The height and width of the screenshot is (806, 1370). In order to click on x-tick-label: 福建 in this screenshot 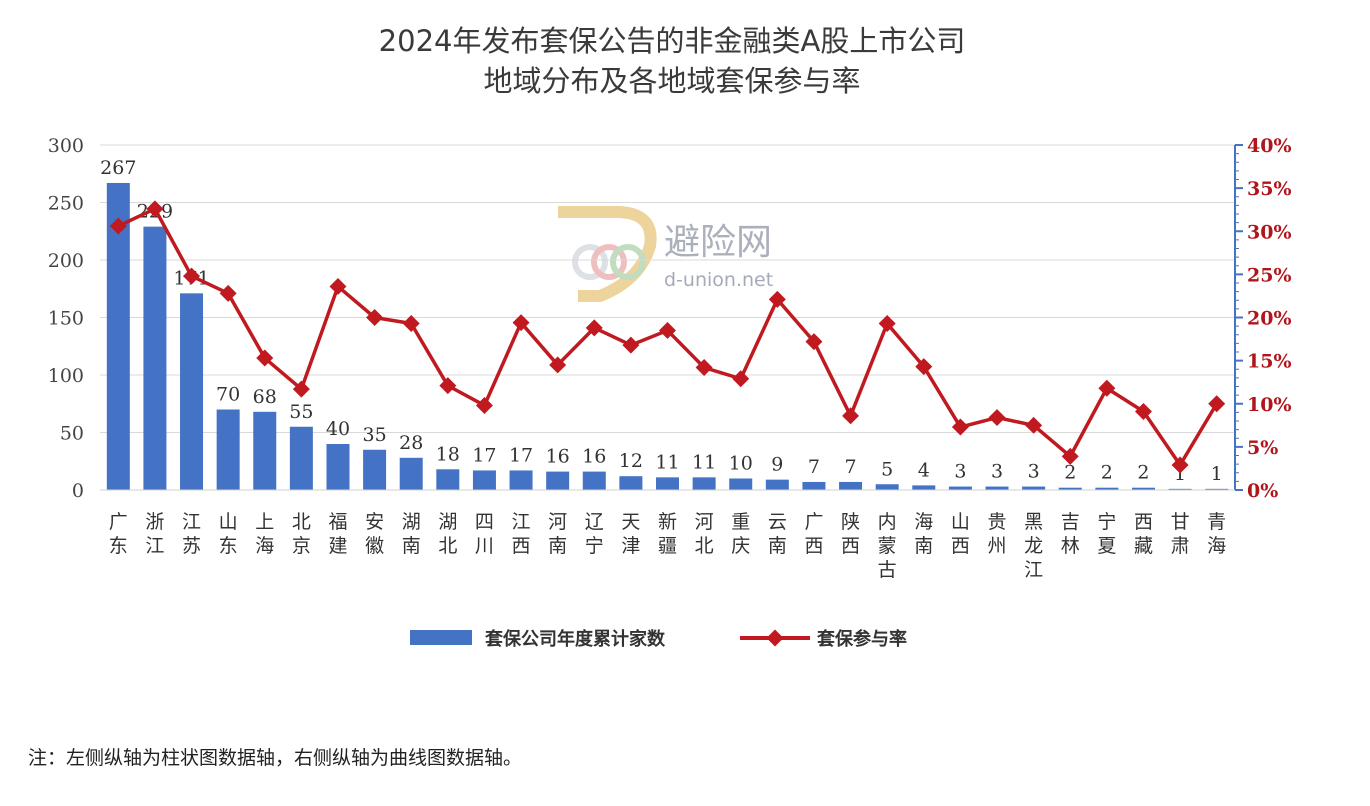, I will do `click(337, 534)`.